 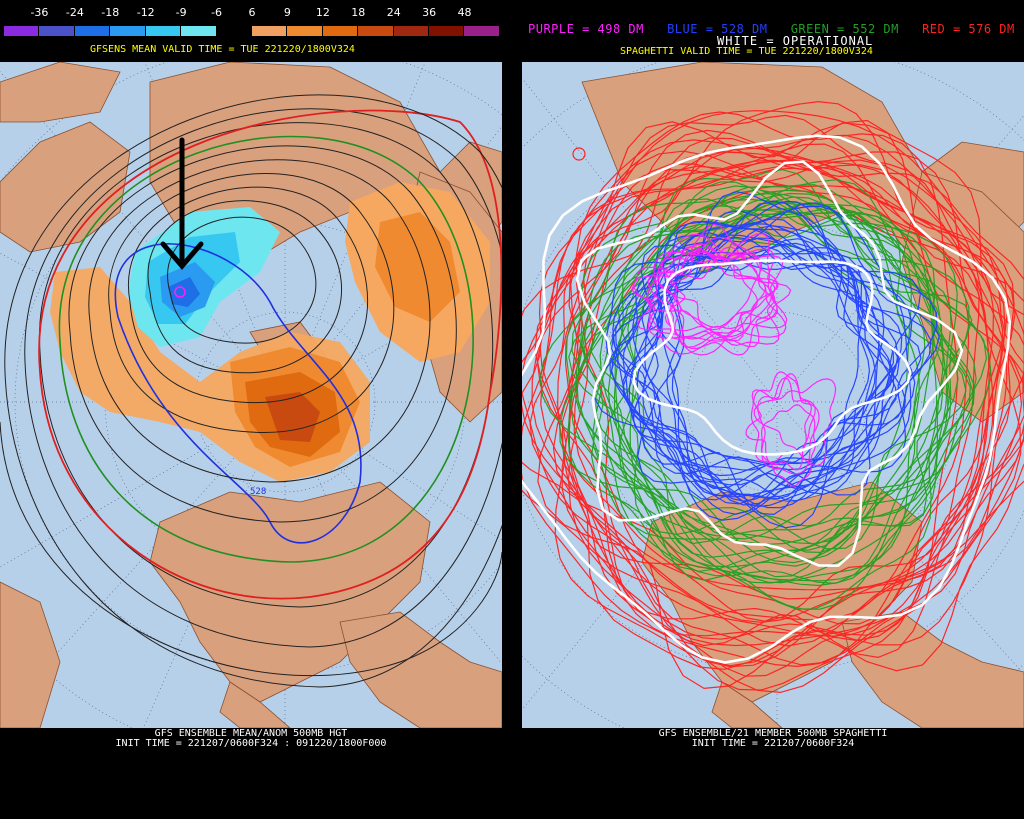 I want to click on operational-label: WHITE = OPERATIONAL, so click(x=795, y=41).